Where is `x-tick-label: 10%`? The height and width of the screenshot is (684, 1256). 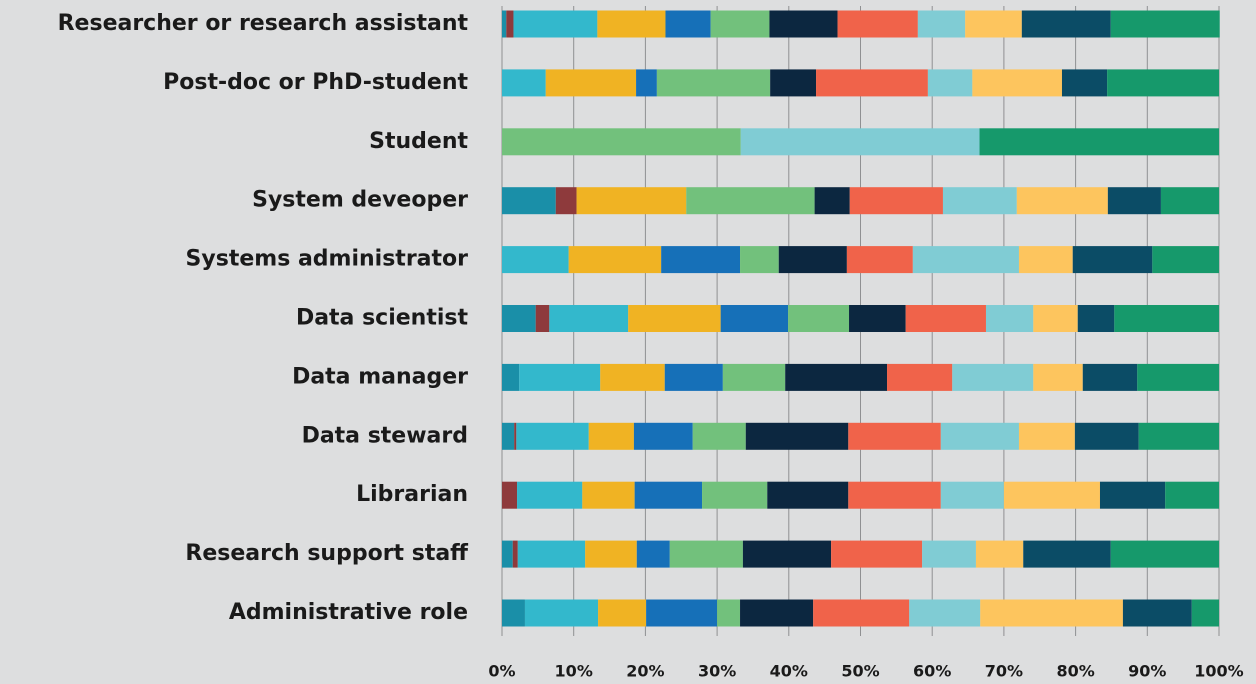 x-tick-label: 10% is located at coordinates (574, 671).